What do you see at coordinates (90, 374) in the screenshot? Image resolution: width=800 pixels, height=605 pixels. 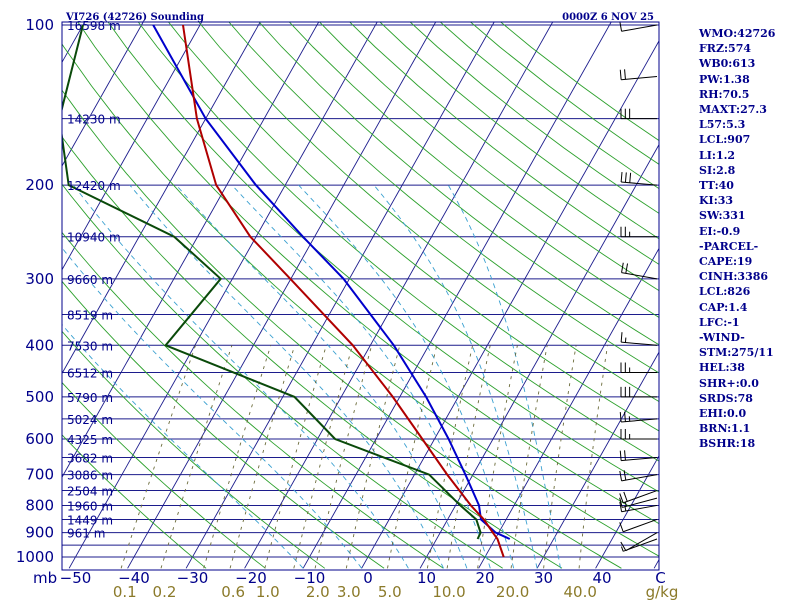 I see `height-tick-label: 6512 m` at bounding box center [90, 374].